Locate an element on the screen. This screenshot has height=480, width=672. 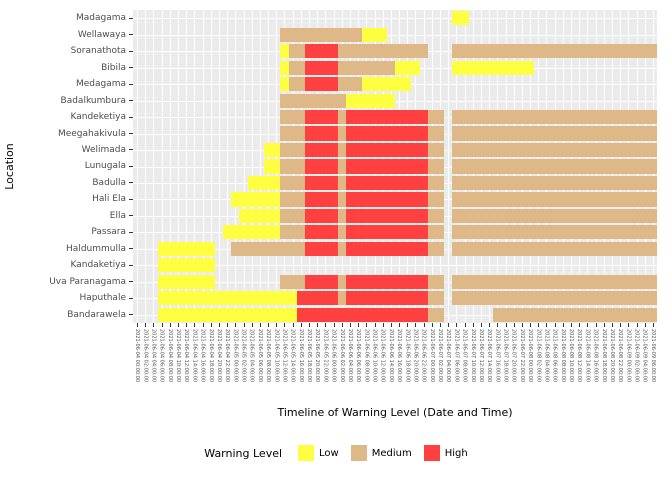
y-tick-label: Soranathota is located at coordinates (98, 51).